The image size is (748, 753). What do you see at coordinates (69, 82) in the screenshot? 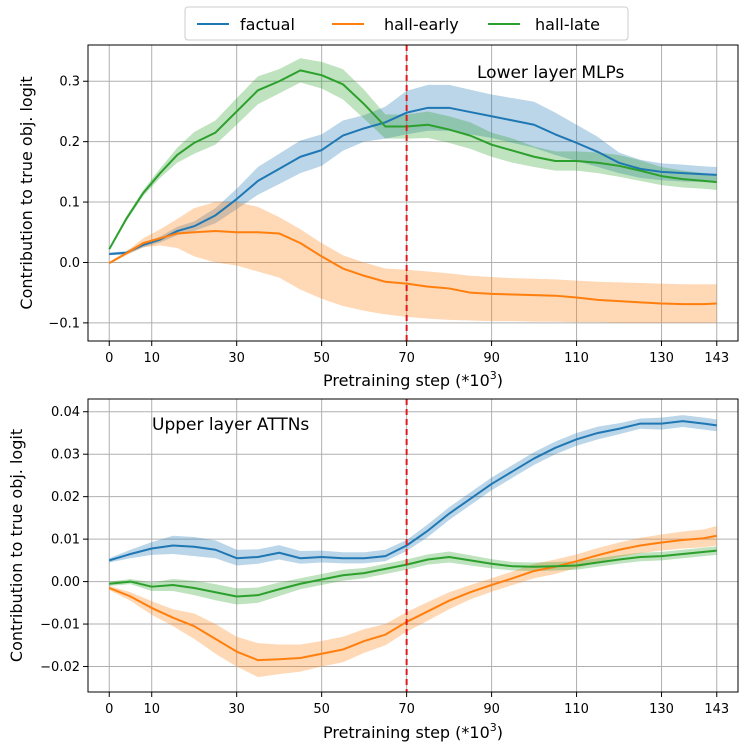
I see `y-tick-label: 0.3` at bounding box center [69, 82].